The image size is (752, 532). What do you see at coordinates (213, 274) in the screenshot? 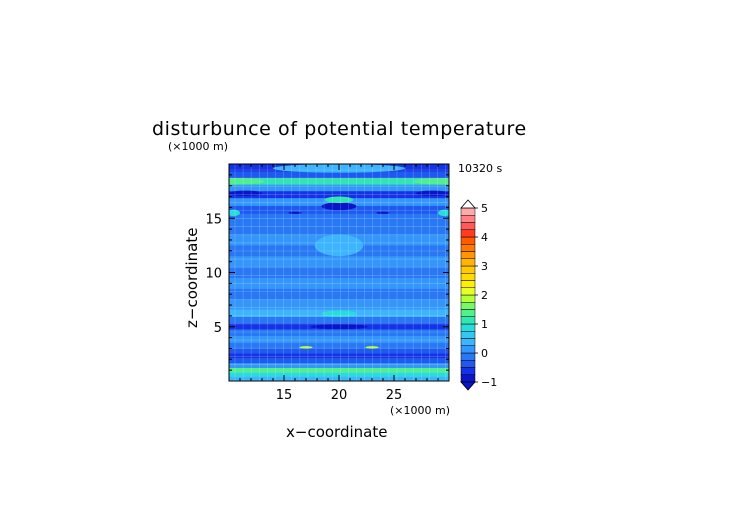
I see `y-tick-label: 10` at bounding box center [213, 274].